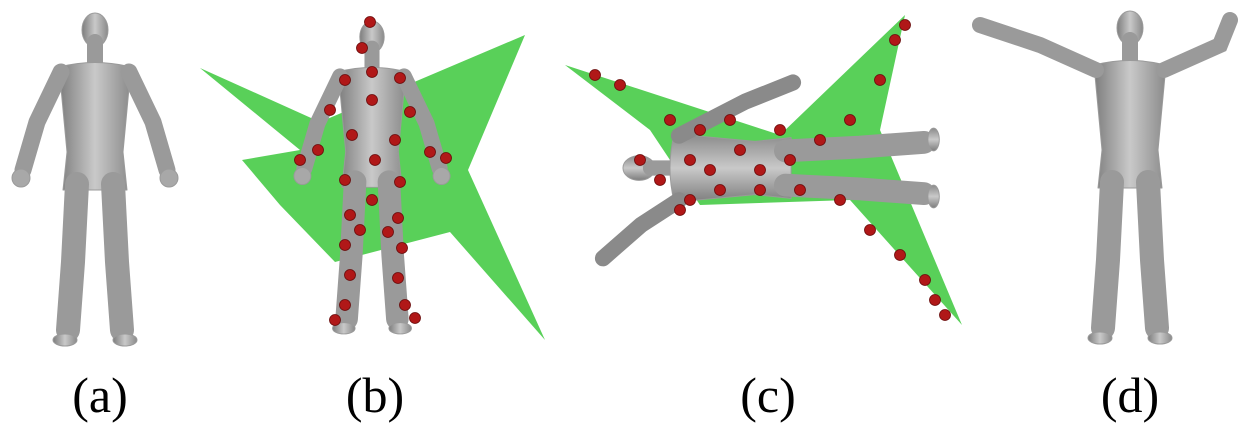  I want to click on panel-label: (a), so click(100, 395).